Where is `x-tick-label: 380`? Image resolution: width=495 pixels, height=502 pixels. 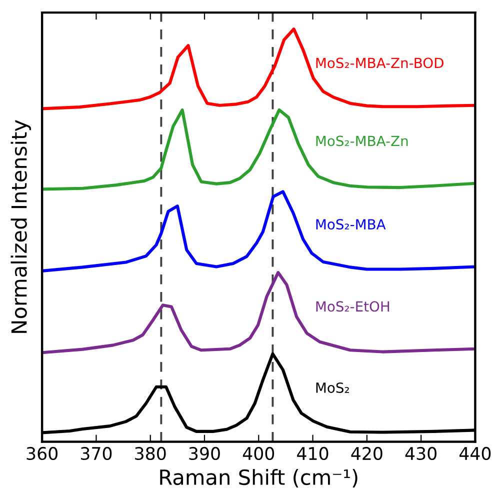
x-tick-label: 380 is located at coordinates (150, 453).